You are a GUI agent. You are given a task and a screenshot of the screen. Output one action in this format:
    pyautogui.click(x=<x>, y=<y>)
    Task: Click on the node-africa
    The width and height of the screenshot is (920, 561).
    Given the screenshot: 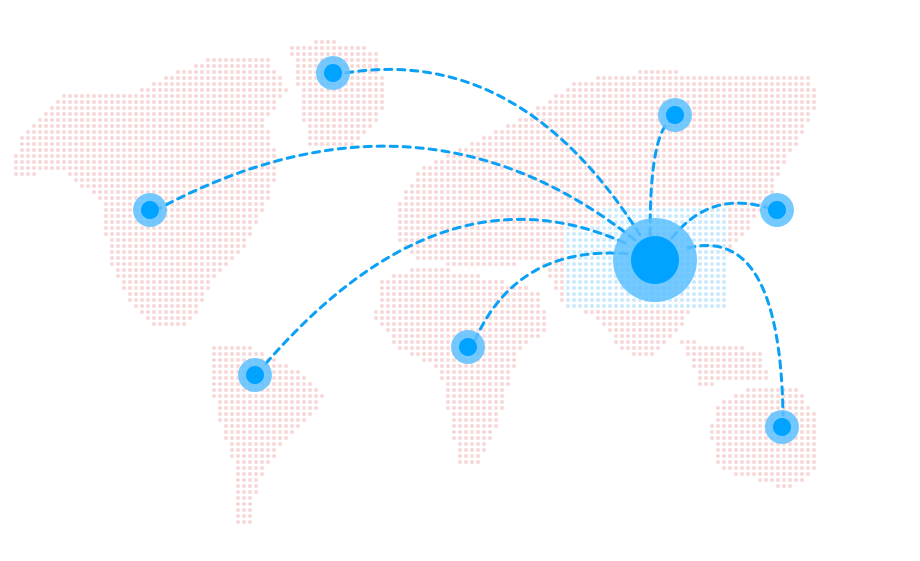 What is the action you would take?
    pyautogui.click(x=468, y=347)
    